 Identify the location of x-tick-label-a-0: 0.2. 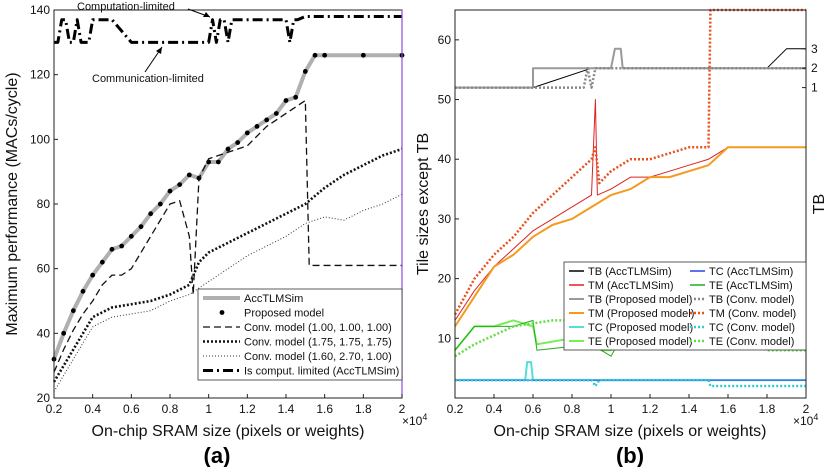
(54, 409).